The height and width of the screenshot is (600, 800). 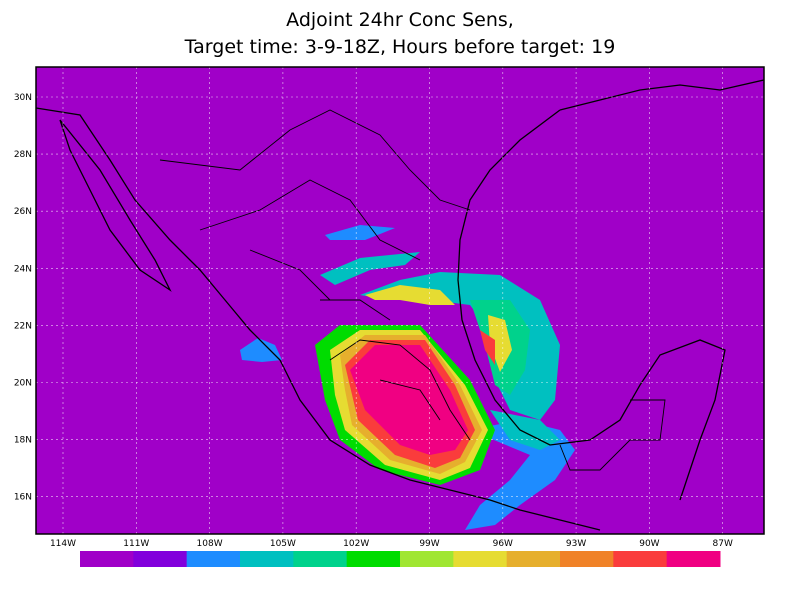 I want to click on lon-label: 102W, so click(x=356, y=544).